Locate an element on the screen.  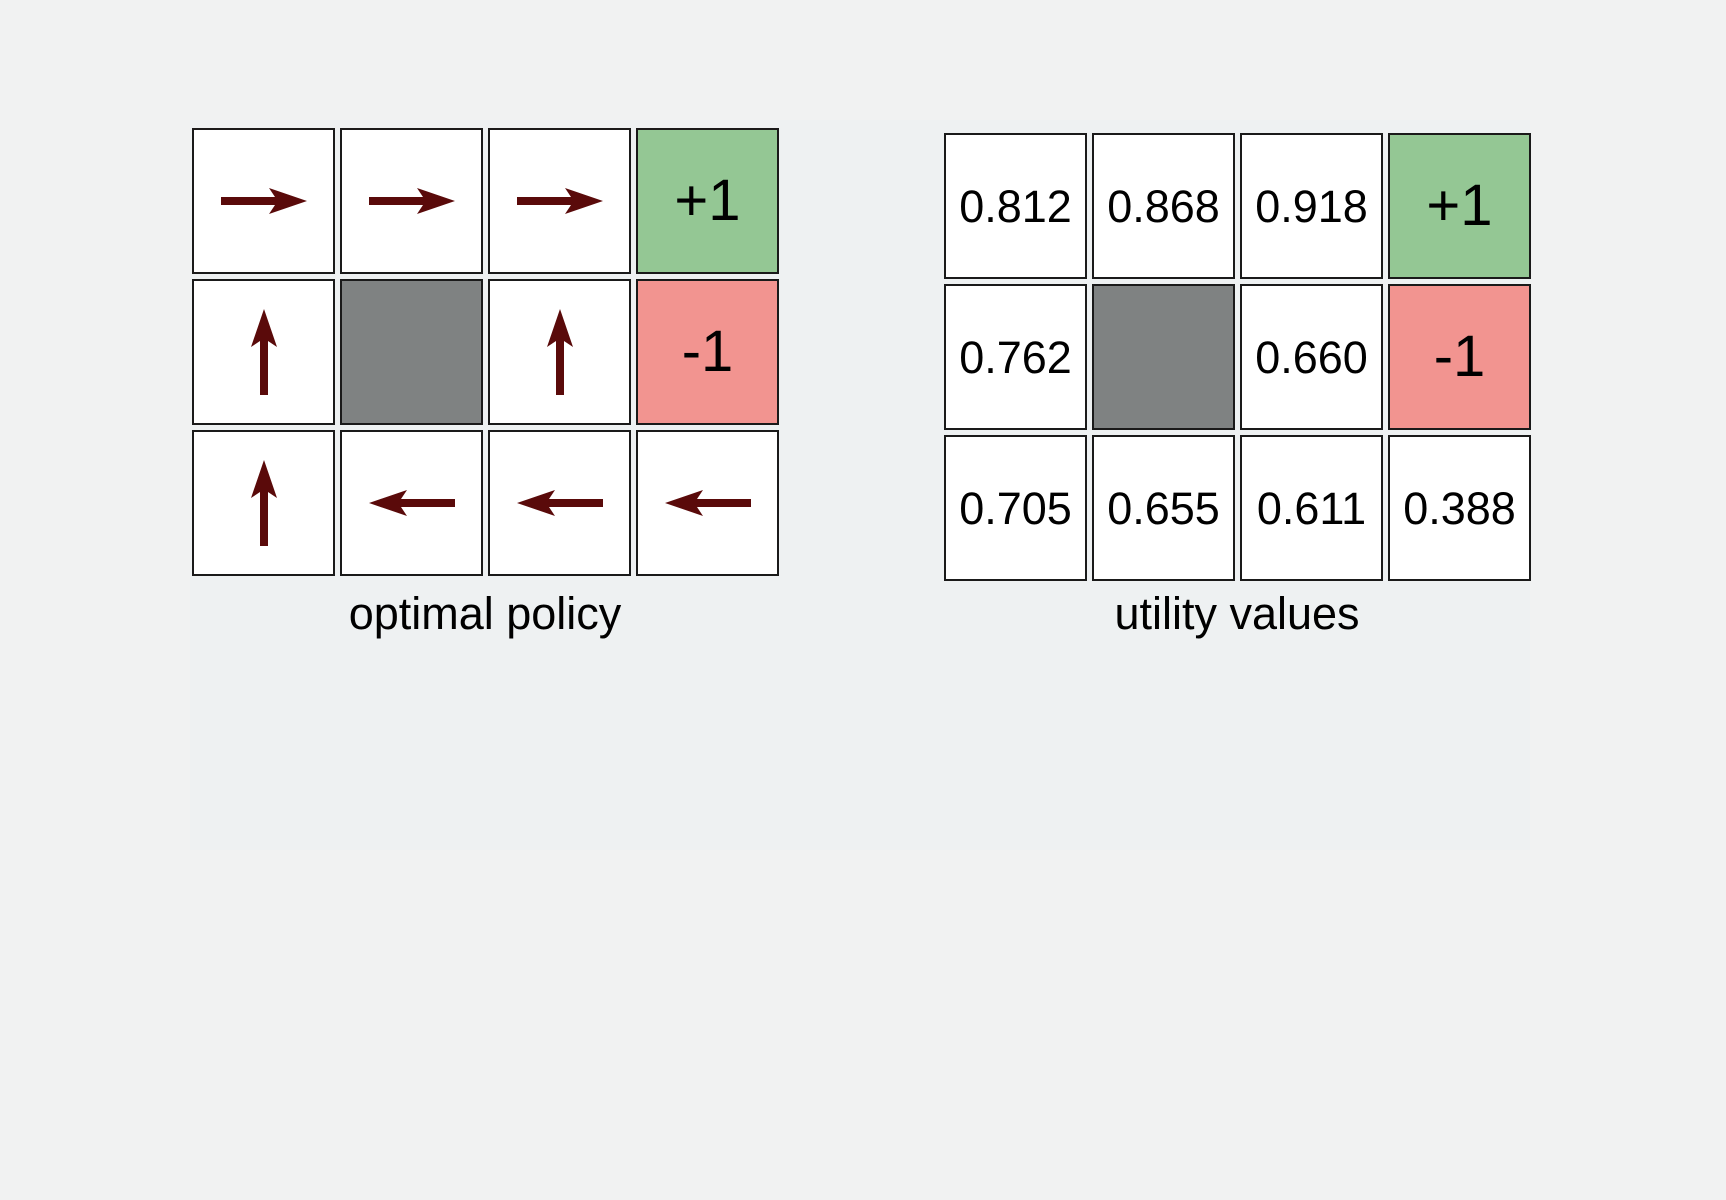
policy-cell-r2-c3 is located at coordinates (559, 352).